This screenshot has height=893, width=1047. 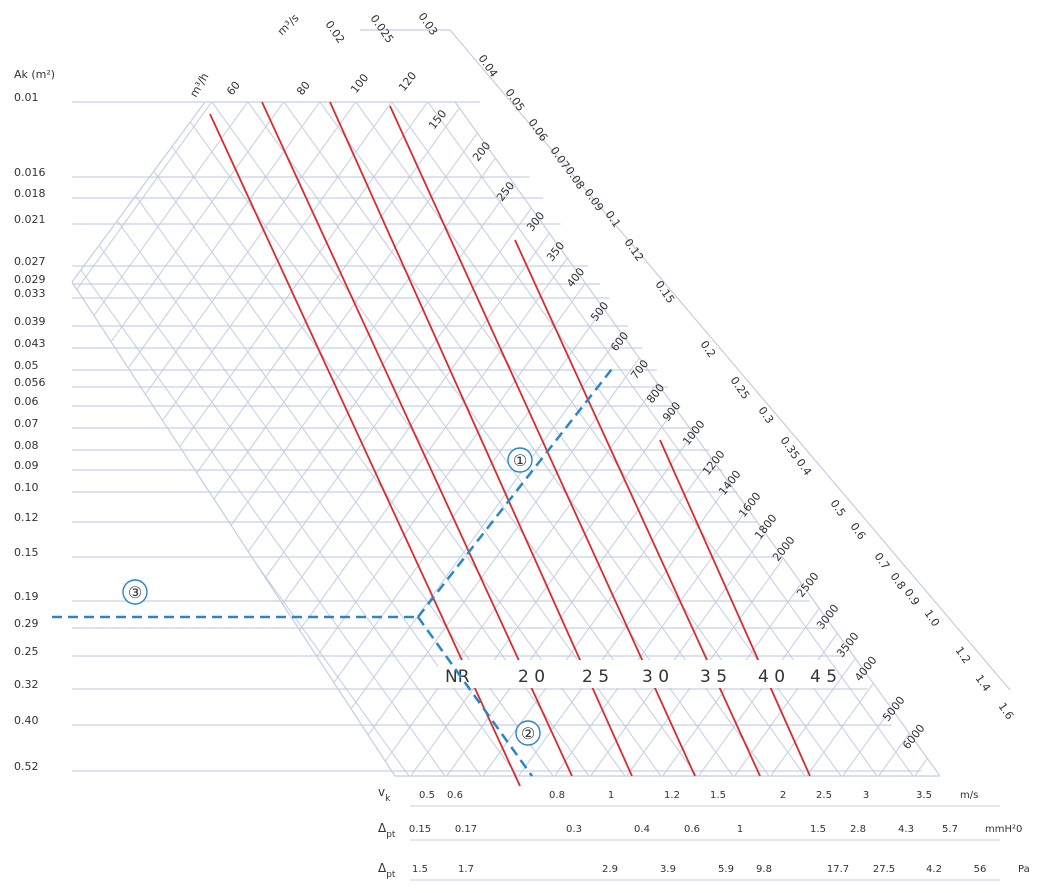 I want to click on flow-m3s-tick-label: 0.06, so click(x=538, y=130).